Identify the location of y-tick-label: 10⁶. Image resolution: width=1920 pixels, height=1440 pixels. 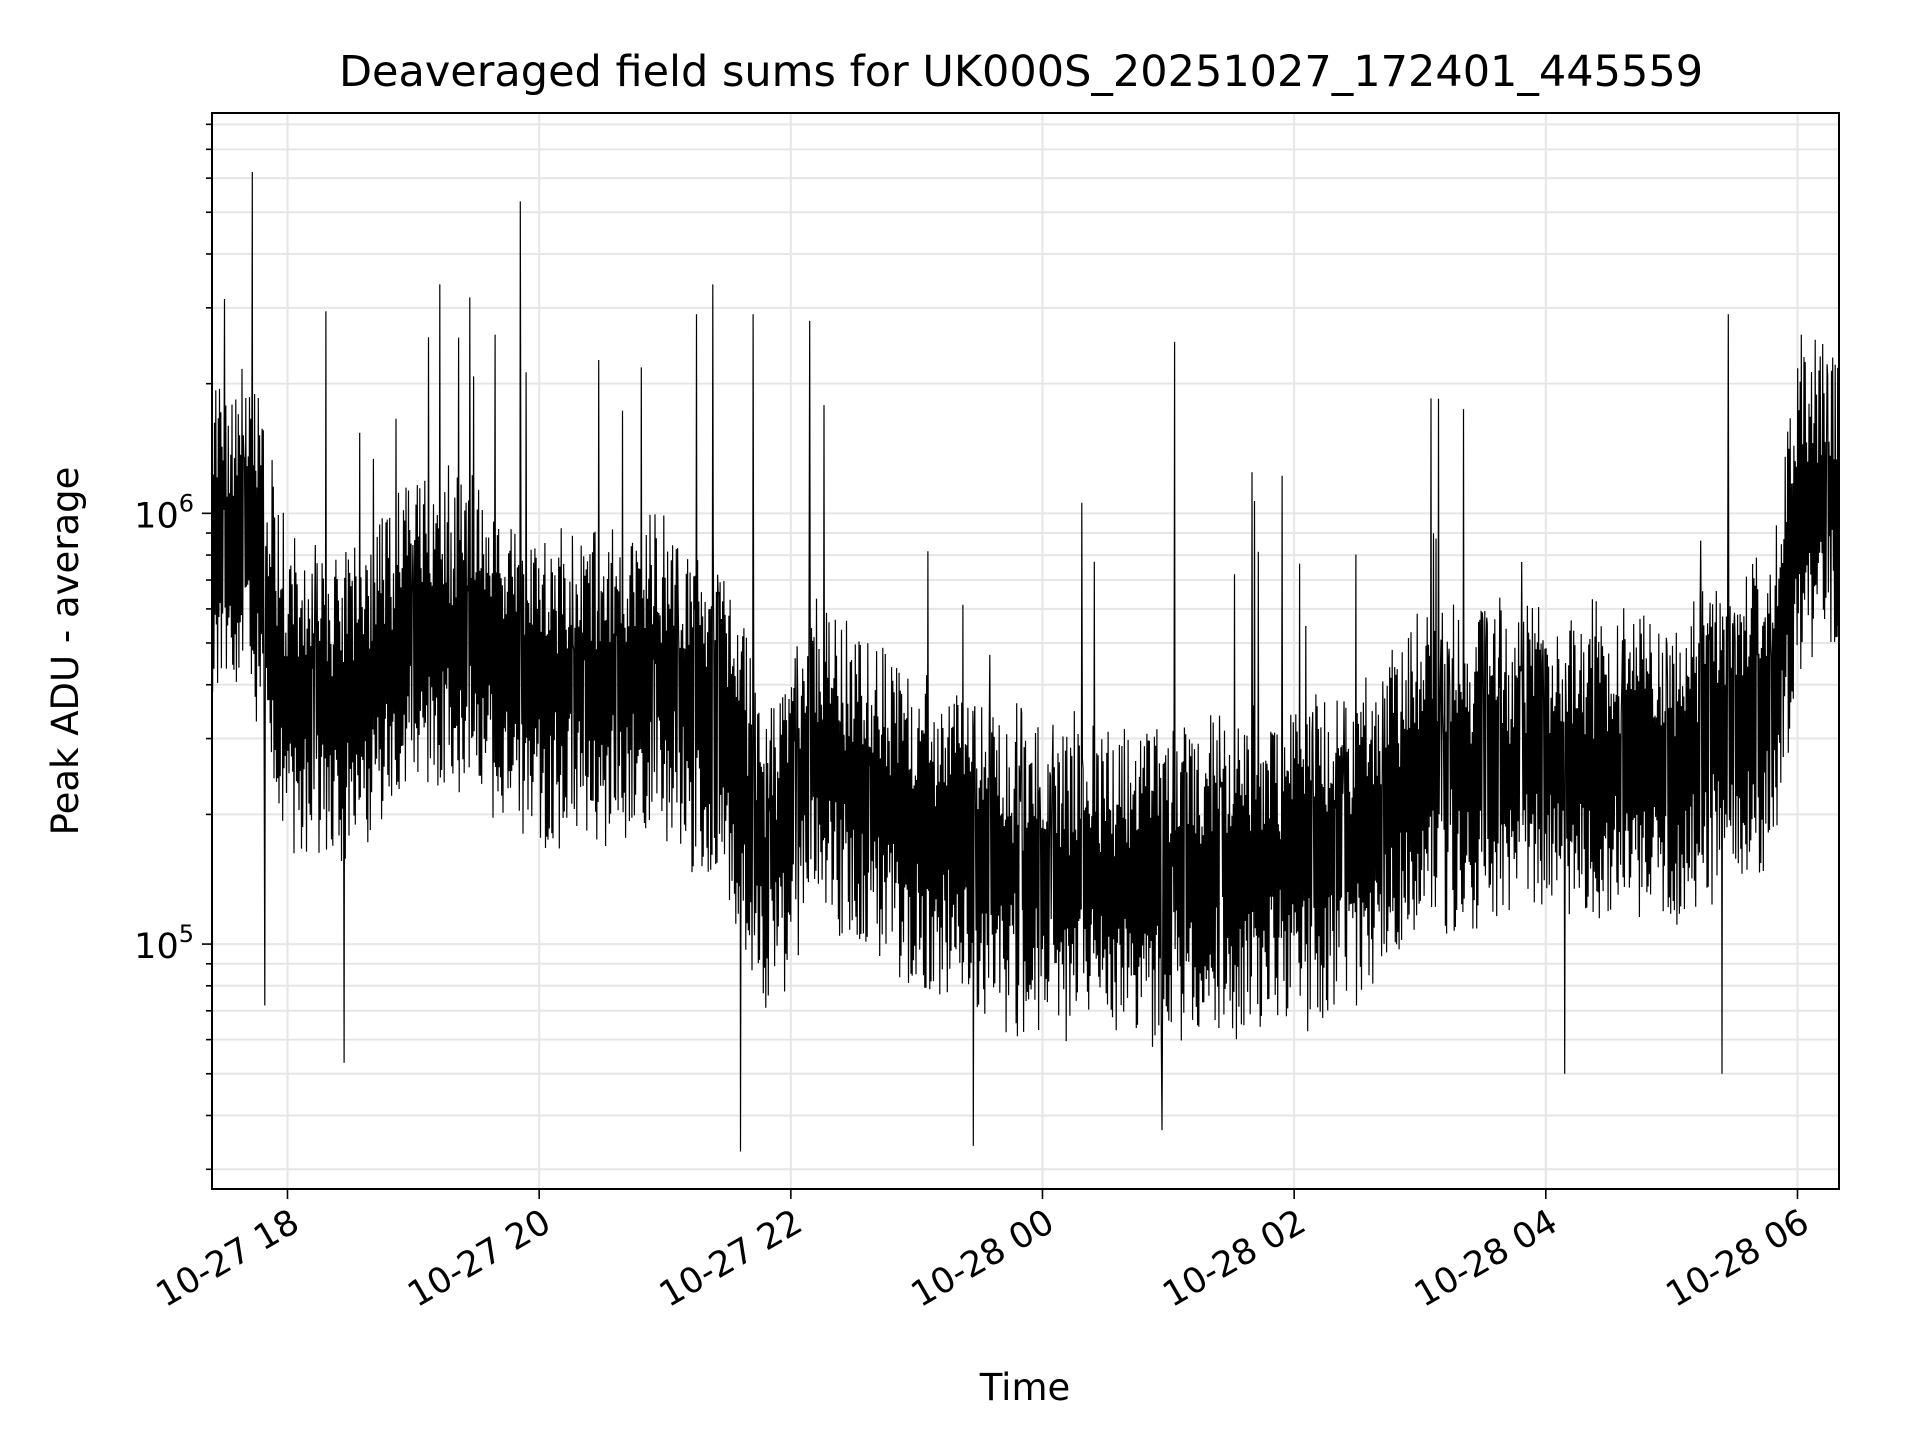
(164, 512).